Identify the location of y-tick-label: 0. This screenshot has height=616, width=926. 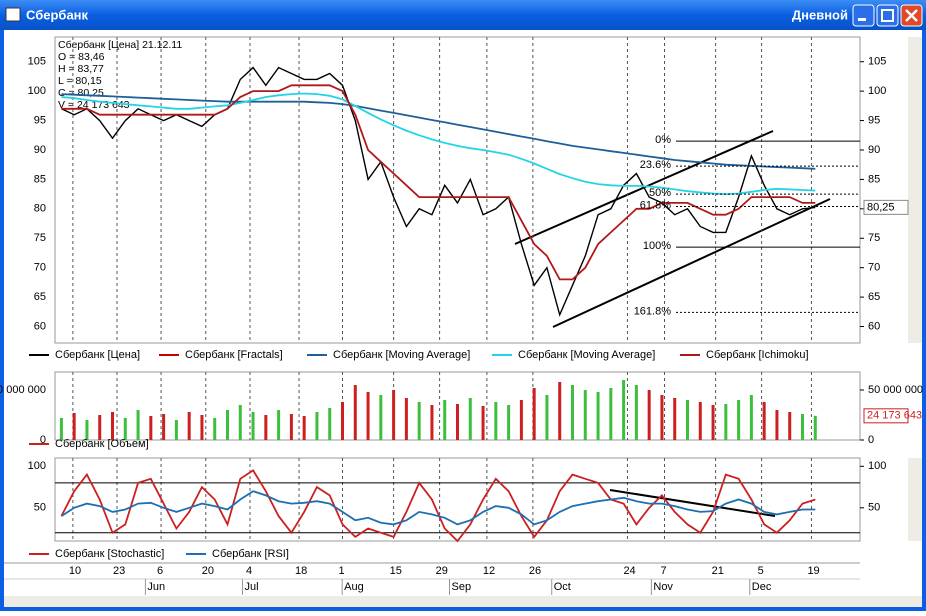
(871, 440).